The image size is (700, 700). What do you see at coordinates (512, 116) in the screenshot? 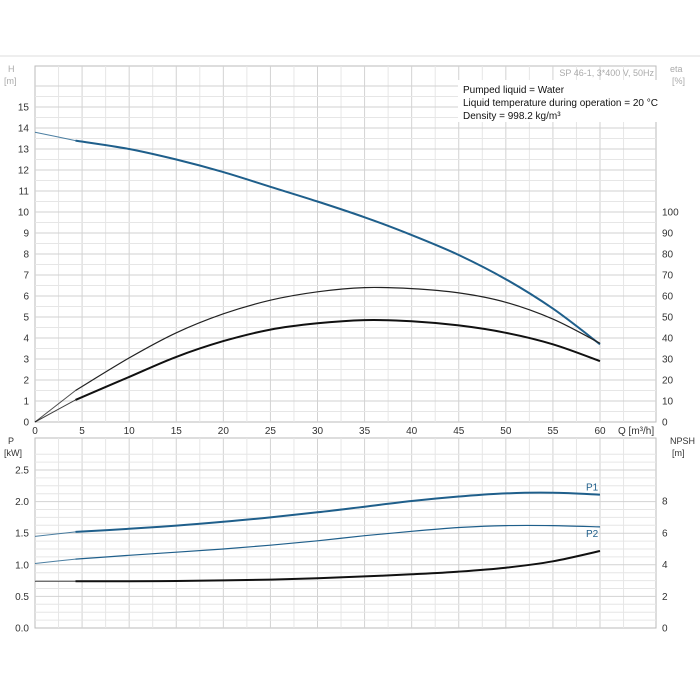
I see `density-line: Density = 998.2 kg/m³` at bounding box center [512, 116].